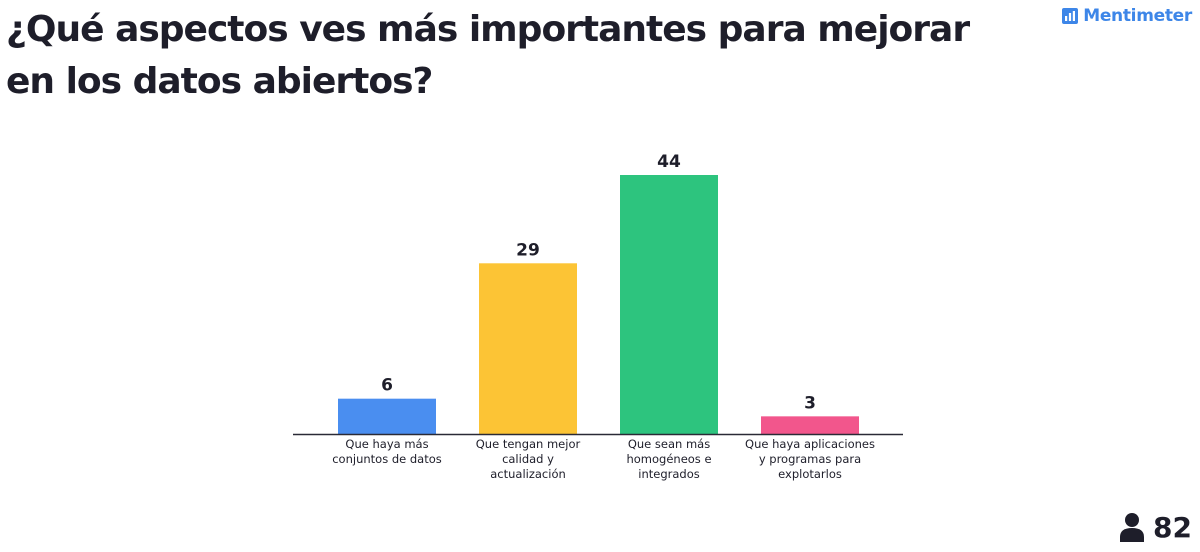 The image size is (1200, 552). I want to click on bar-value-label-3: 44, so click(669, 162).